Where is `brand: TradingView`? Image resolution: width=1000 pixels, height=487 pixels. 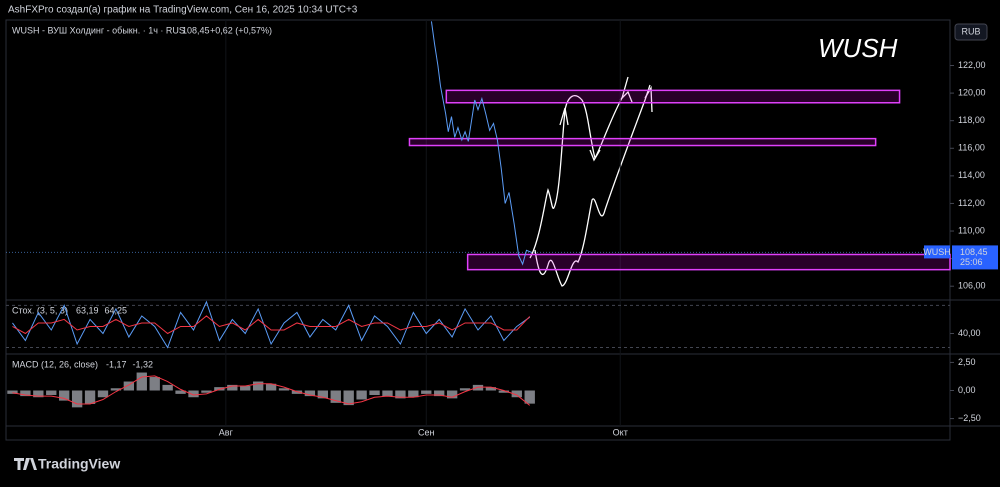
brand: TradingView is located at coordinates (79, 464).